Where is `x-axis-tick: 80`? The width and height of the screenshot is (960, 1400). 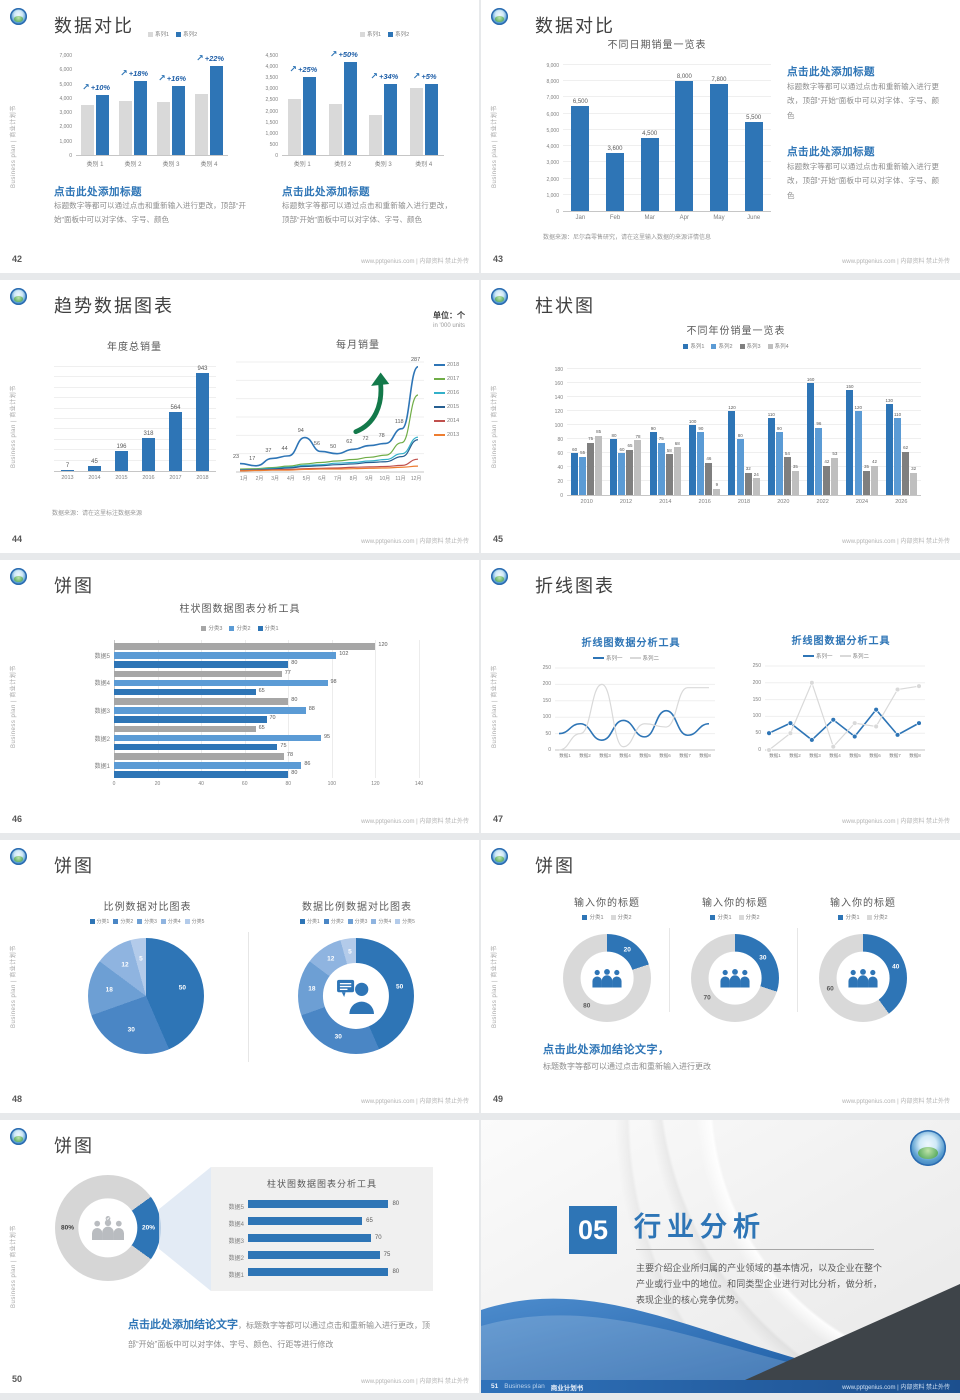 x-axis-tick: 80 is located at coordinates (288, 784).